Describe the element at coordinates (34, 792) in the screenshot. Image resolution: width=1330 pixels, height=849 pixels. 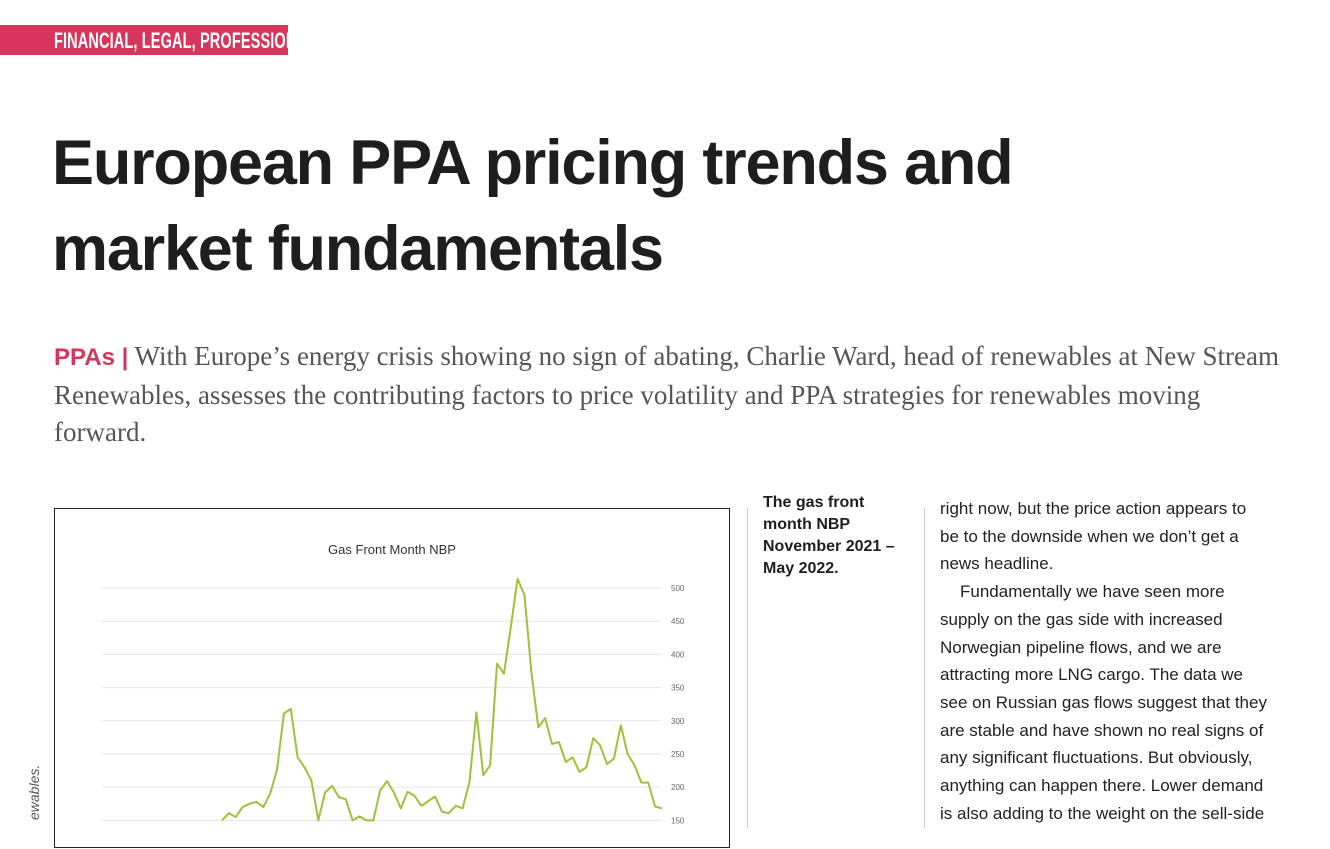
I see `photo-credit: ewables.` at that location.